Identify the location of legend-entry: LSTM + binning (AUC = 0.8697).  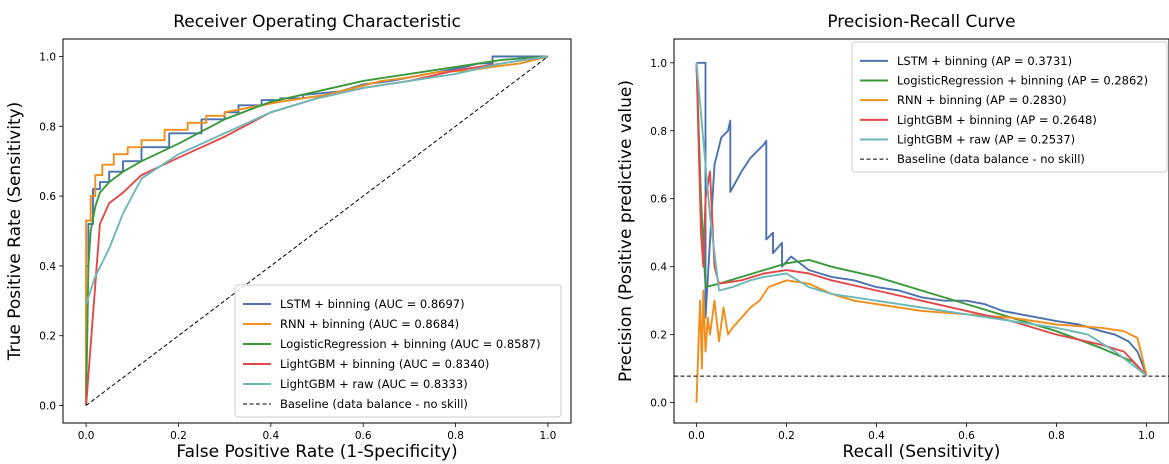
(372, 304).